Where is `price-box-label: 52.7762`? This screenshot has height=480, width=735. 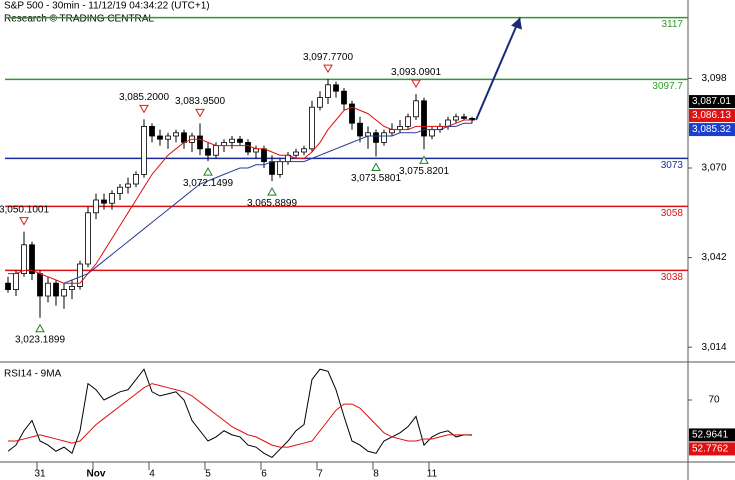
price-box-label: 52.7762 is located at coordinates (710, 449).